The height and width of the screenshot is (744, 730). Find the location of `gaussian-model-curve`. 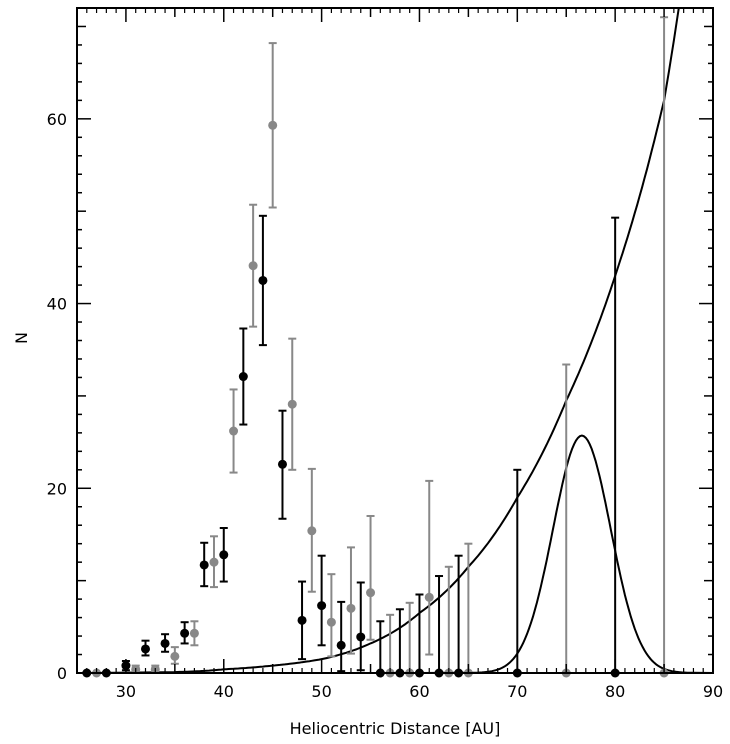

gaussian-model-curve is located at coordinates (566, 553).